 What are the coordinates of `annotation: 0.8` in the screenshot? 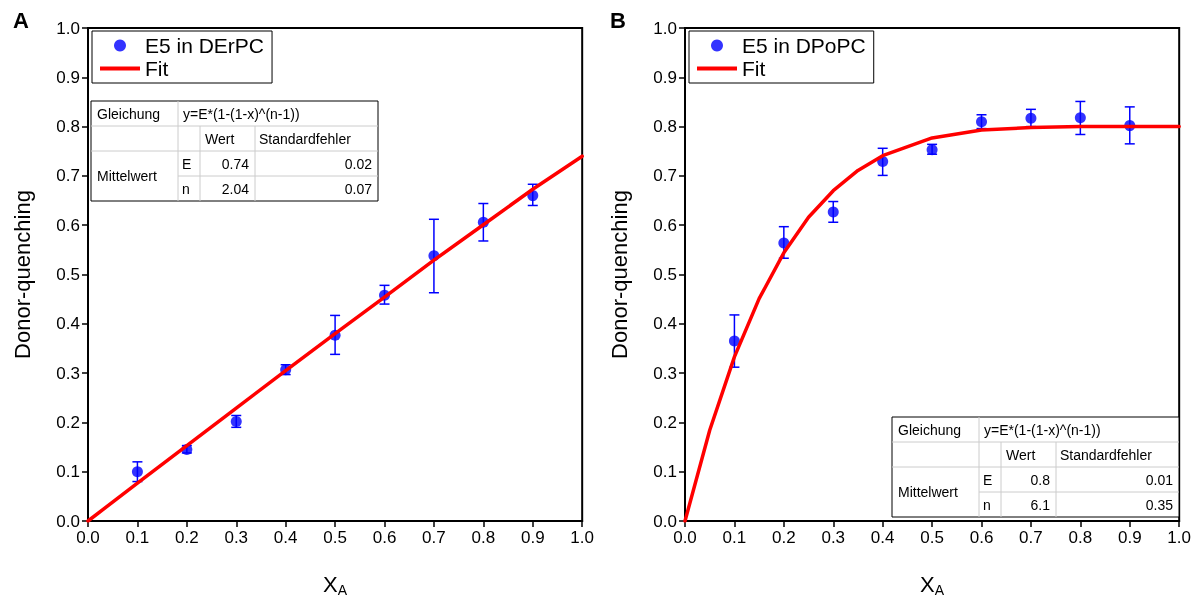 It's located at (1040, 479).